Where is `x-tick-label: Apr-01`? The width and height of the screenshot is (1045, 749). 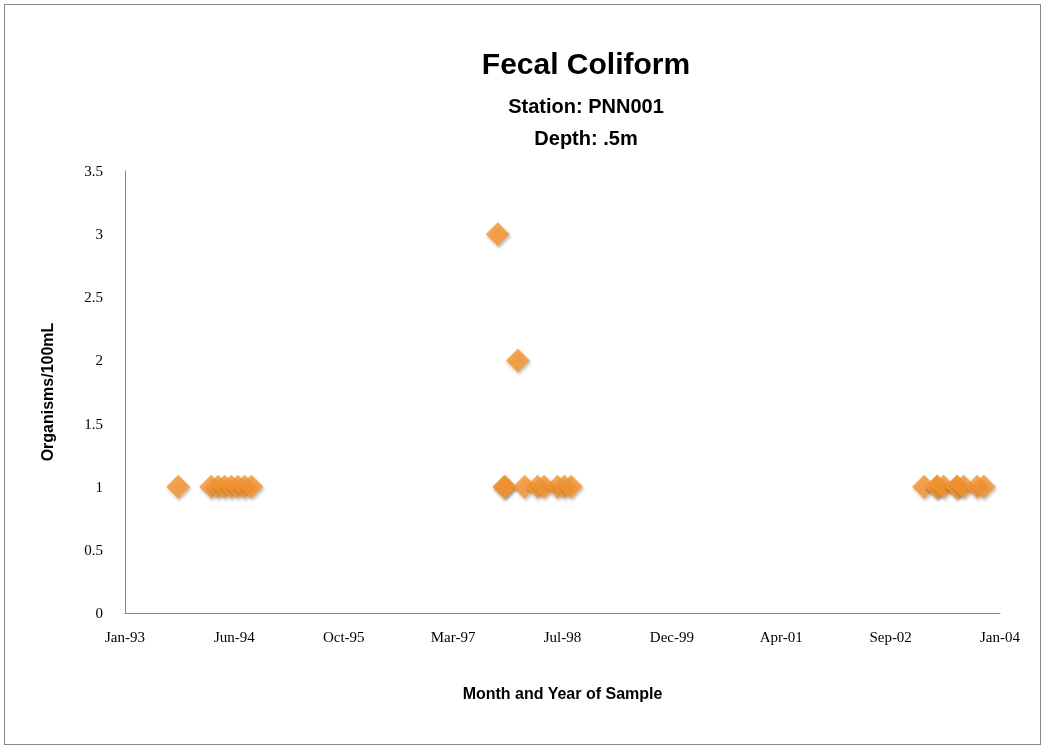 x-tick-label: Apr-01 is located at coordinates (781, 636).